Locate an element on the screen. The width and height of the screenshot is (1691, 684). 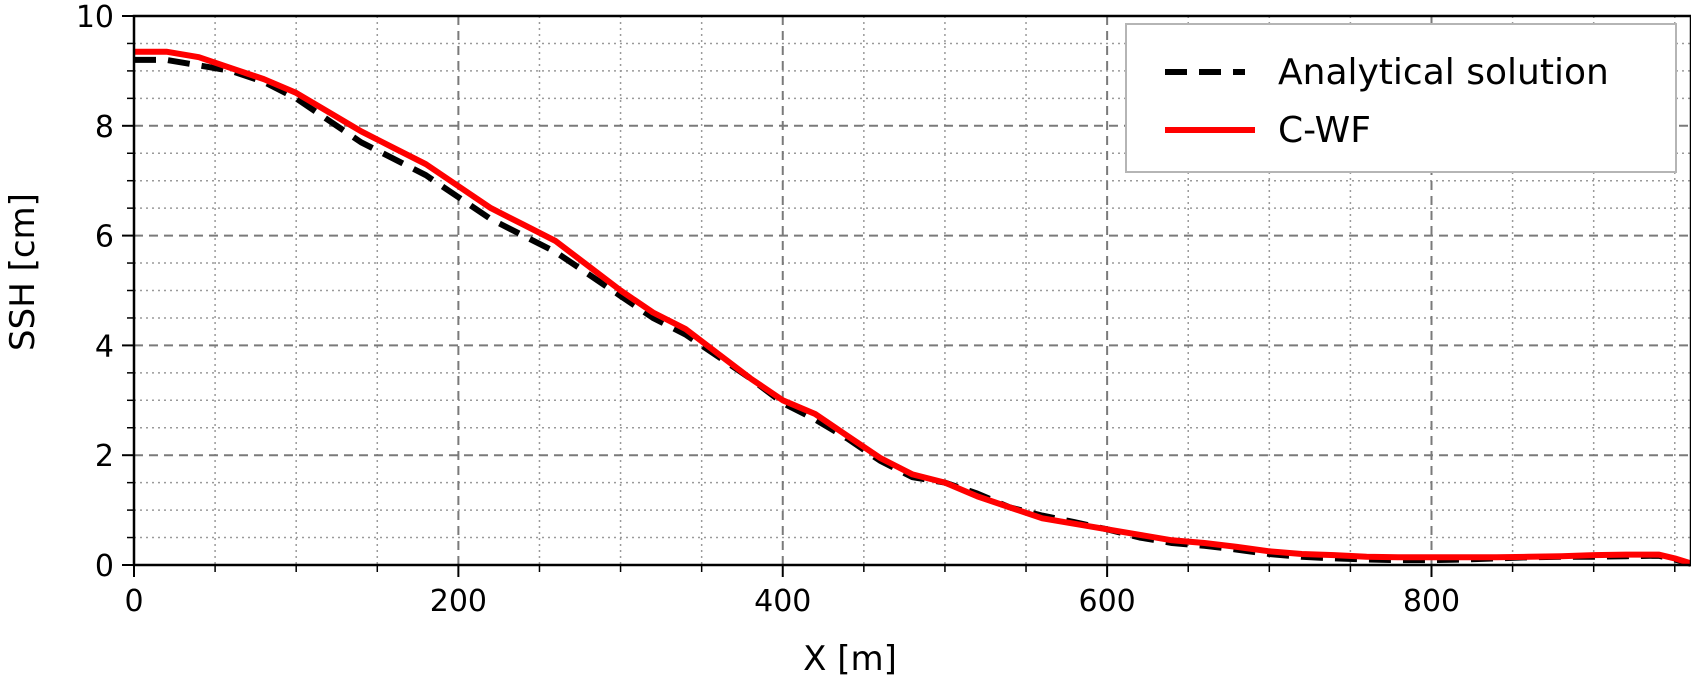
legend: Analytical solution C-WF is located at coordinates (1401, 98).